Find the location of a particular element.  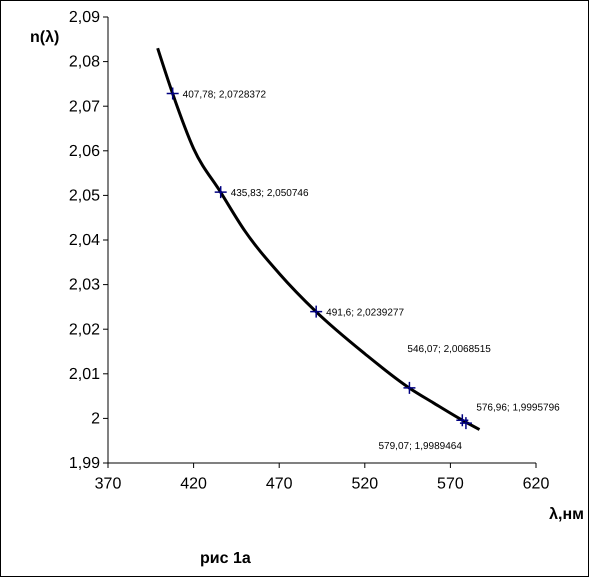

x-axis-title: λ,нм is located at coordinates (566, 514).